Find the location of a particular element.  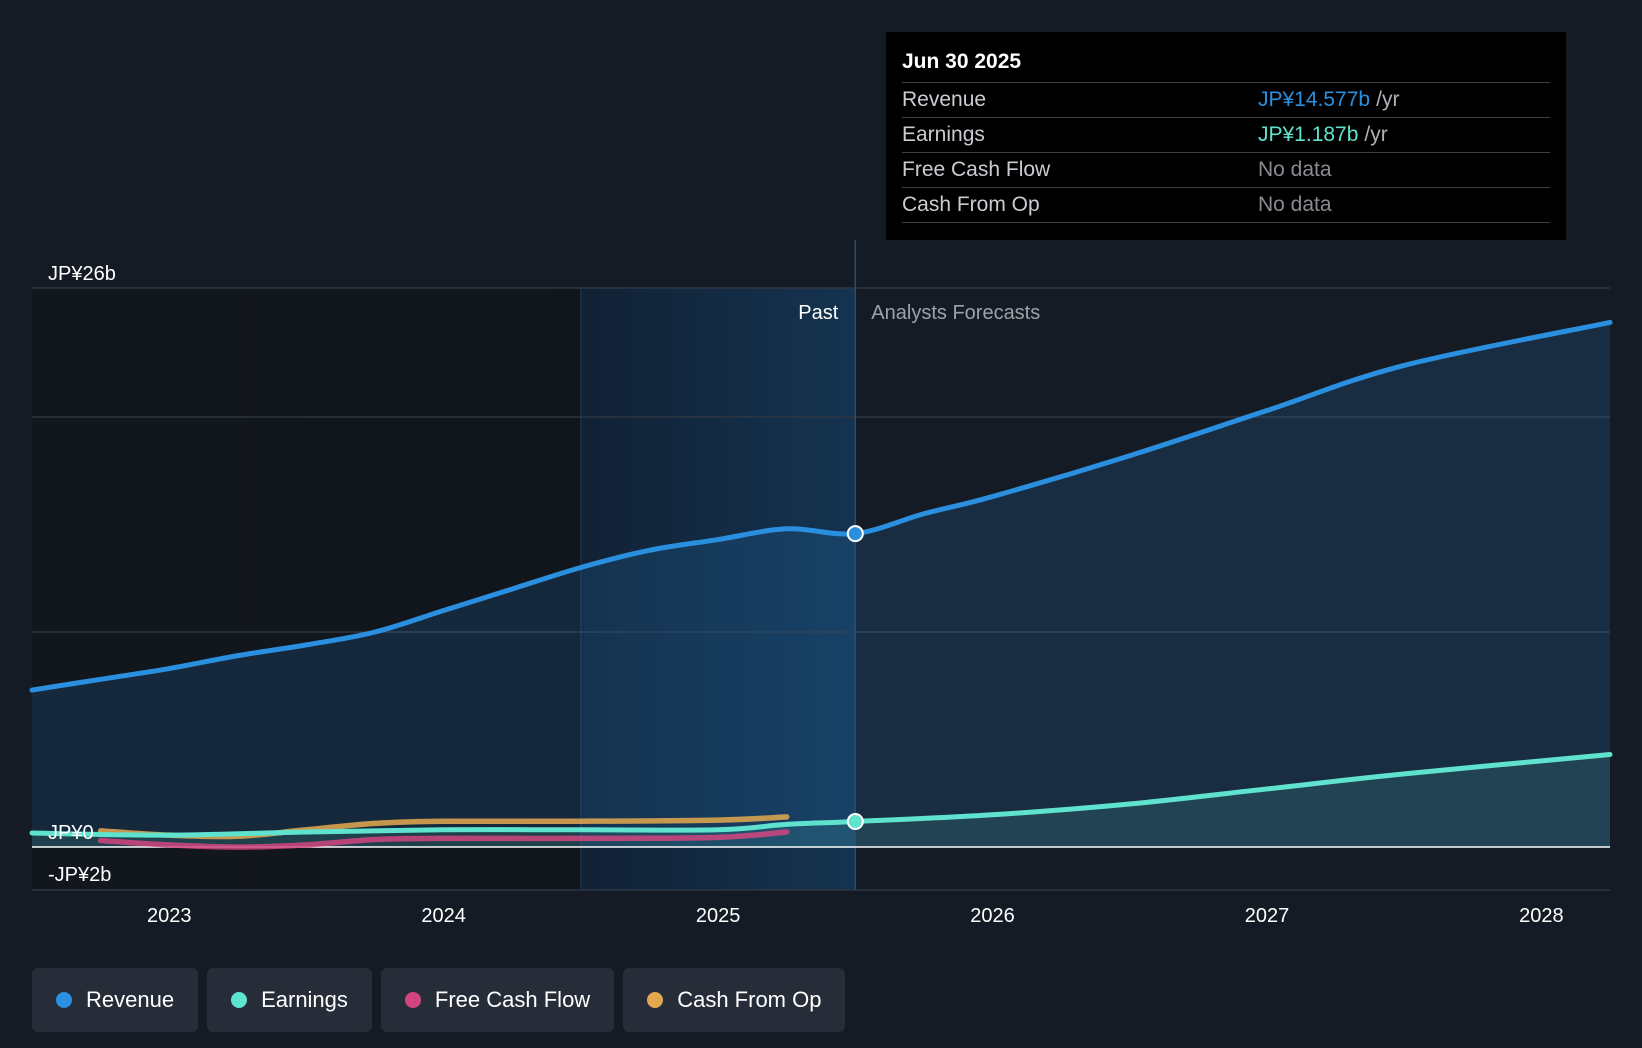

x-tick-label: 2023 is located at coordinates (169, 916).